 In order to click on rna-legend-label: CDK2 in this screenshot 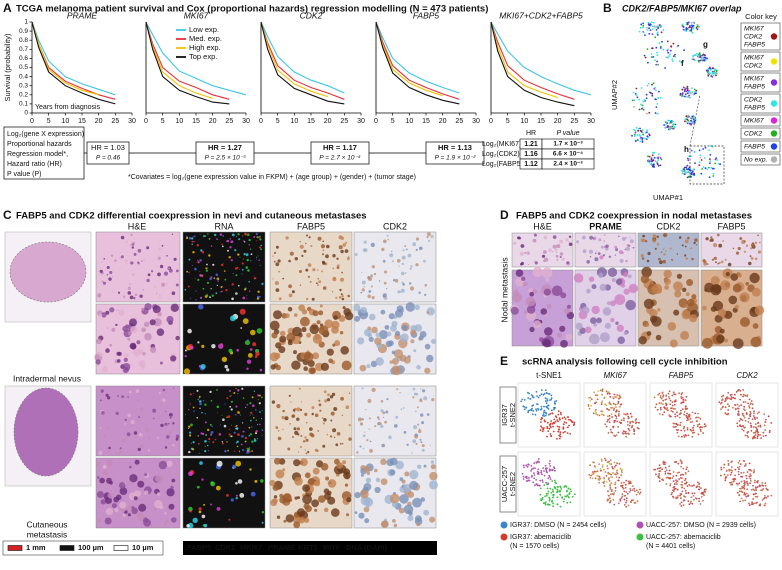, I will do `click(225, 547)`.